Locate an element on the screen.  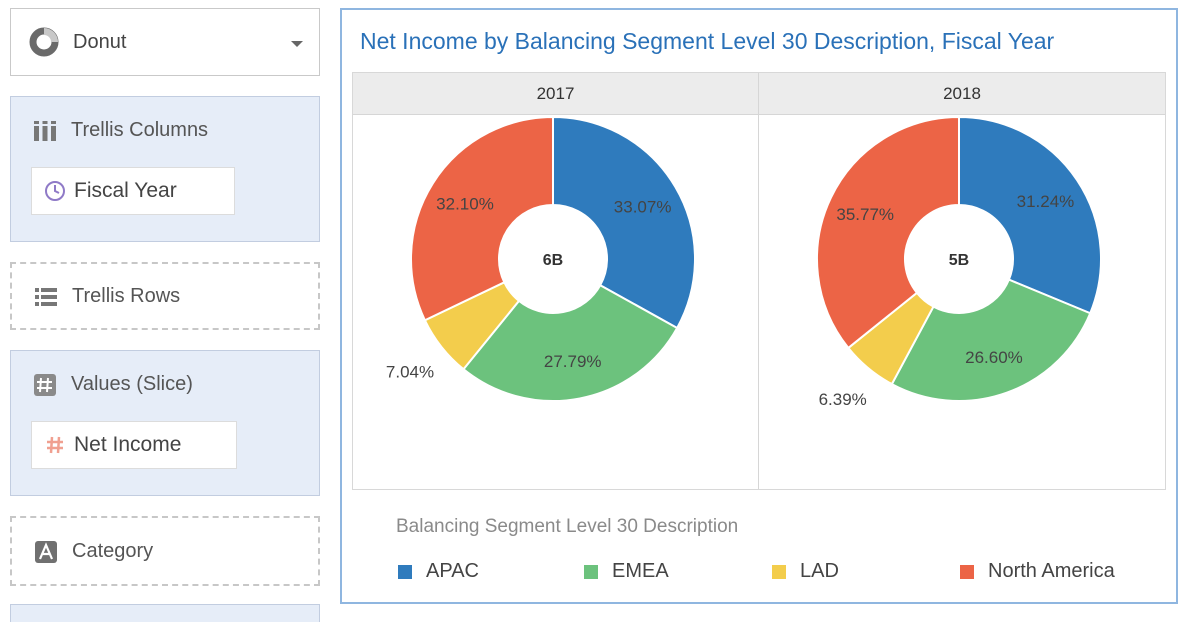
trellis-divider is located at coordinates (758, 281).